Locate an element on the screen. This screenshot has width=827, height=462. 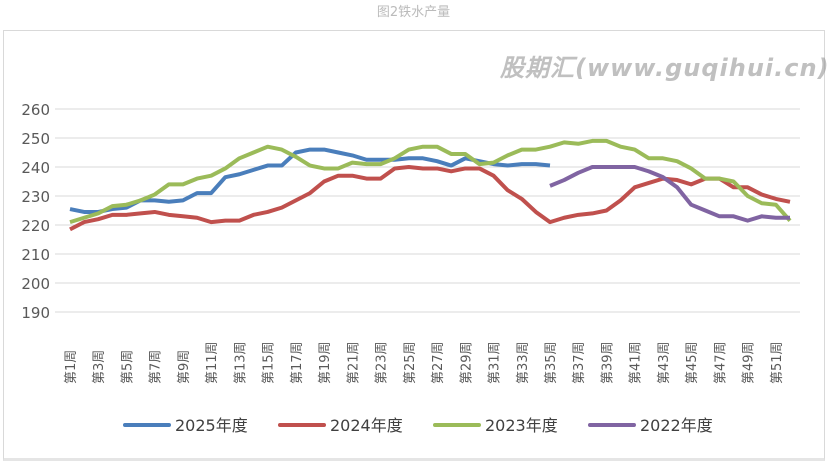
series-line-2024年度 is located at coordinates (430, 198).